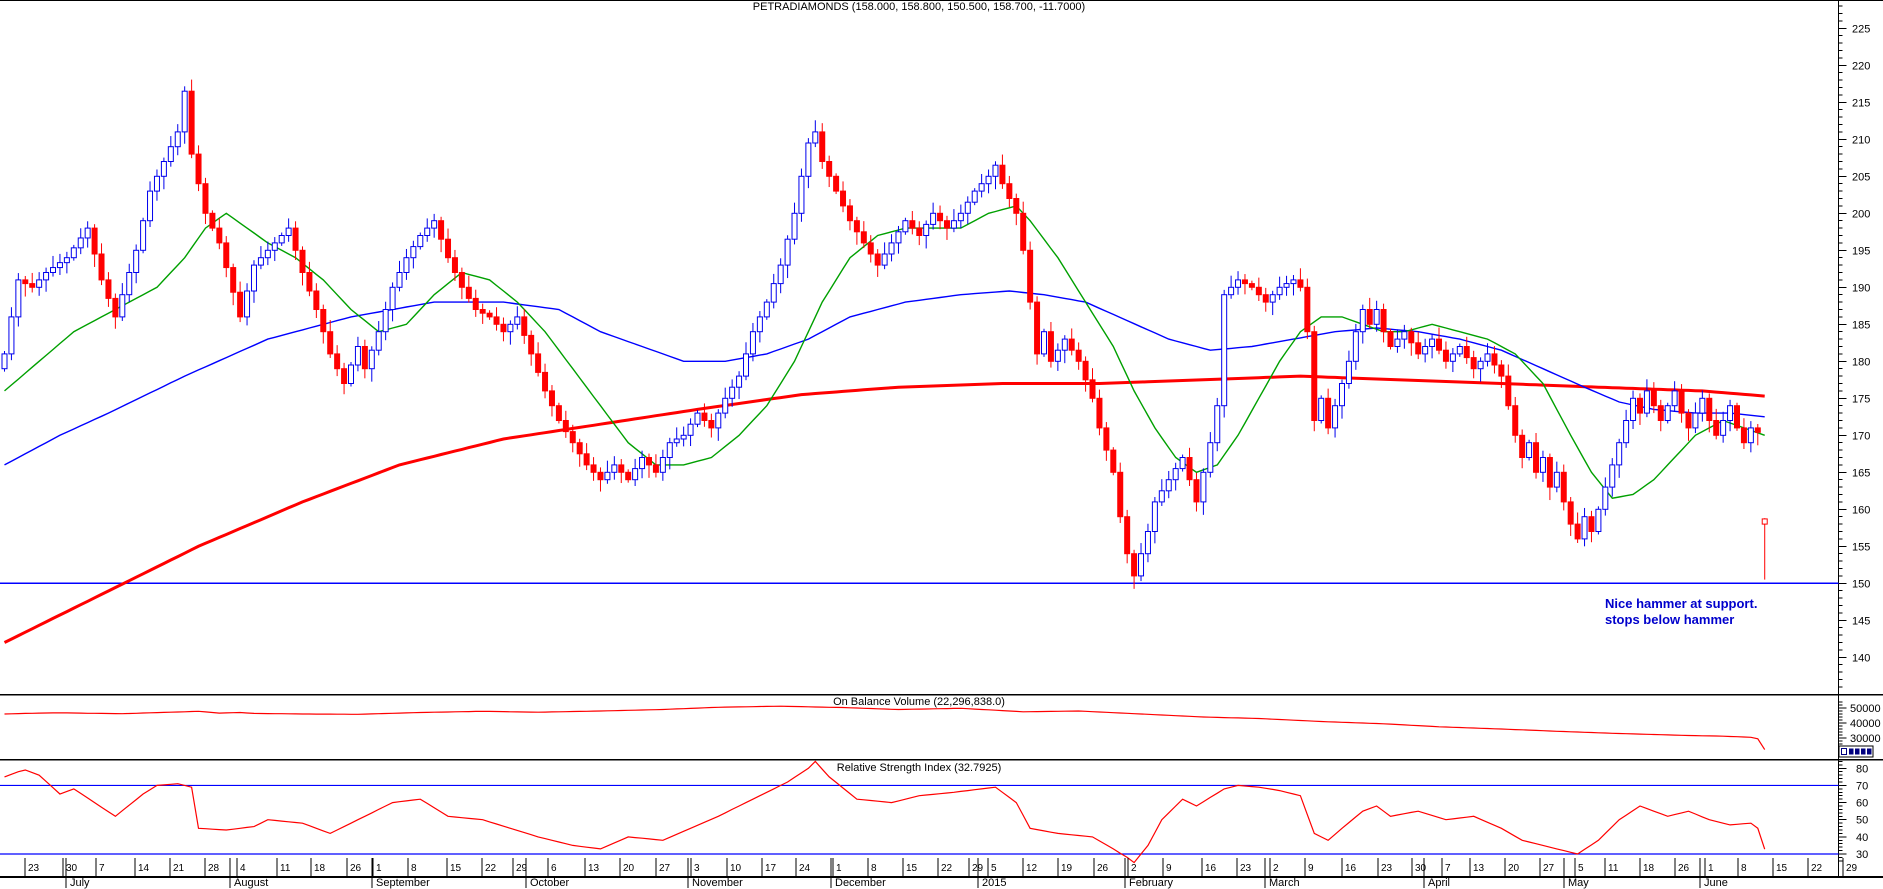  What do you see at coordinates (1853, 811) in the screenshot?
I see `rsi-axis: 80 70 60 50 40 30` at bounding box center [1853, 811].